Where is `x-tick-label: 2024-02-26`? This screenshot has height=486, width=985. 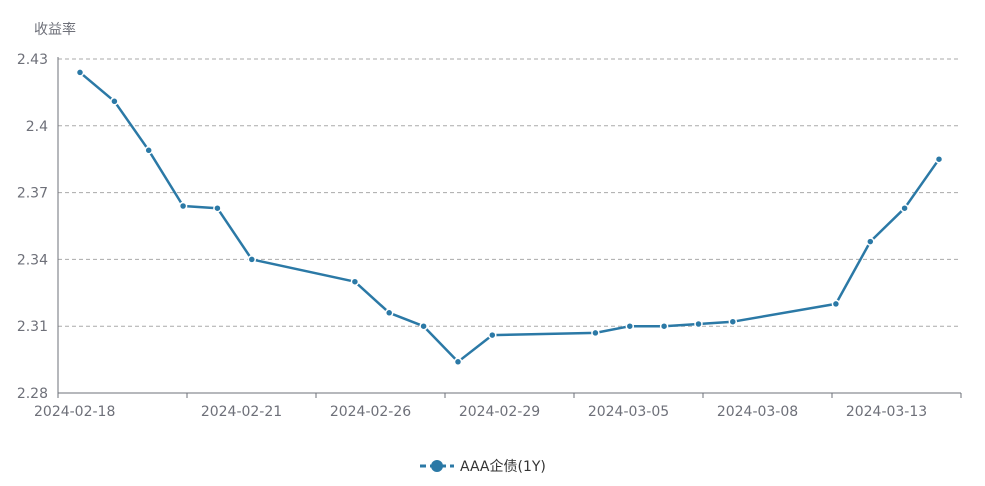
x-tick-label: 2024-02-26 is located at coordinates (370, 412).